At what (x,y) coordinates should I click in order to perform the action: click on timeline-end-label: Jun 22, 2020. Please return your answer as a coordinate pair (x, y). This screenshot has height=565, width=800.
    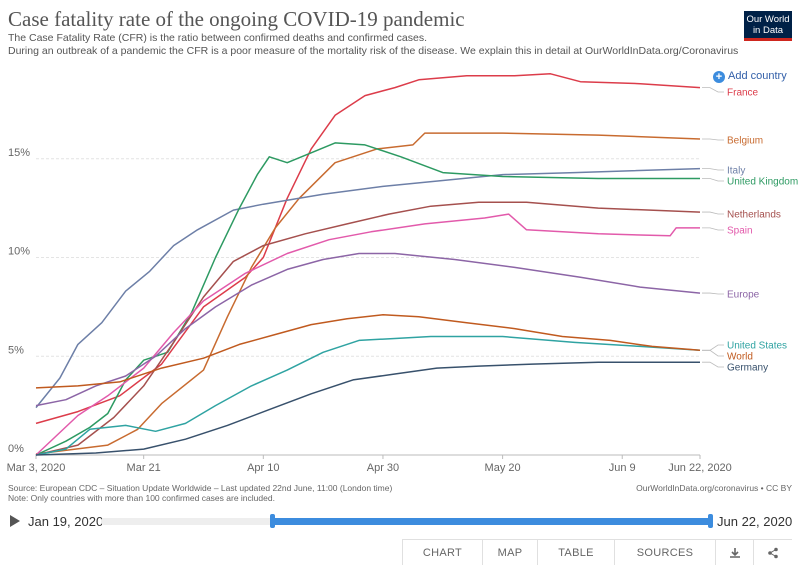
    Looking at the image, I should click on (755, 521).